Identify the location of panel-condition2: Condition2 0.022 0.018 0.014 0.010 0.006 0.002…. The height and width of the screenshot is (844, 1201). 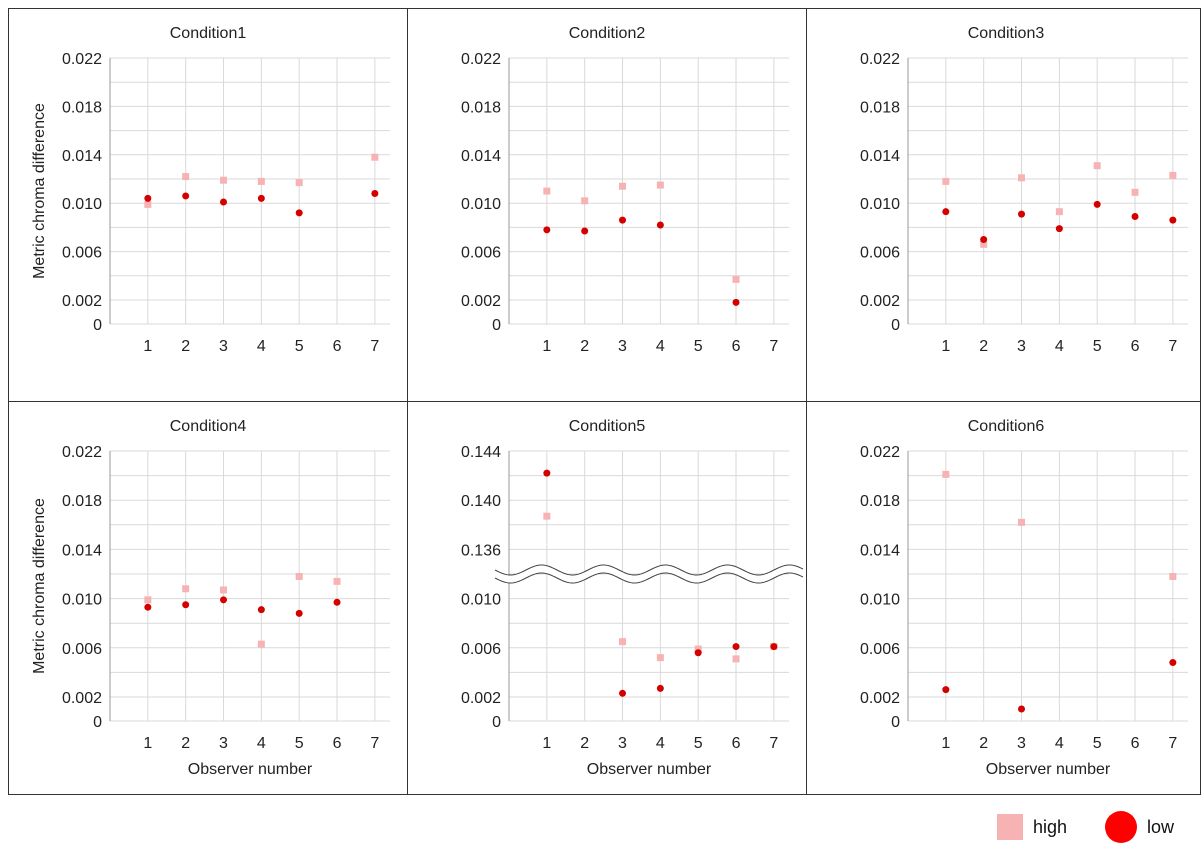
(625, 190).